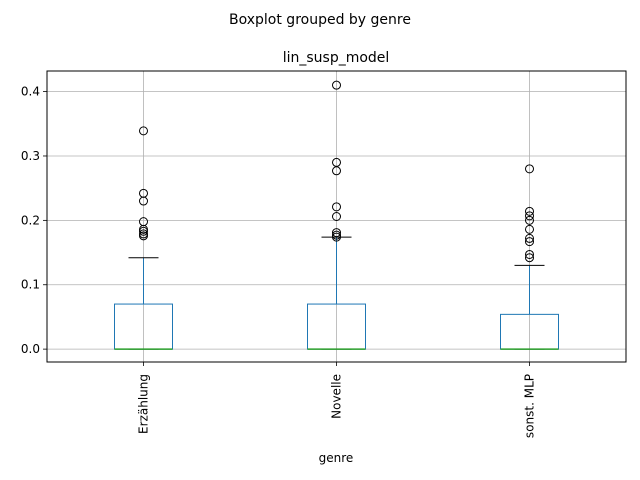  I want to click on chart-suptitle: Boxplot grouped by genre, so click(320, 20).